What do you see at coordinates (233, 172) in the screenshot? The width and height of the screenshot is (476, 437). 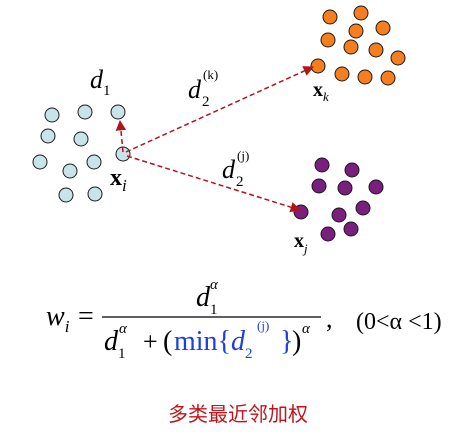 I see `label-d2j: d2` at bounding box center [233, 172].